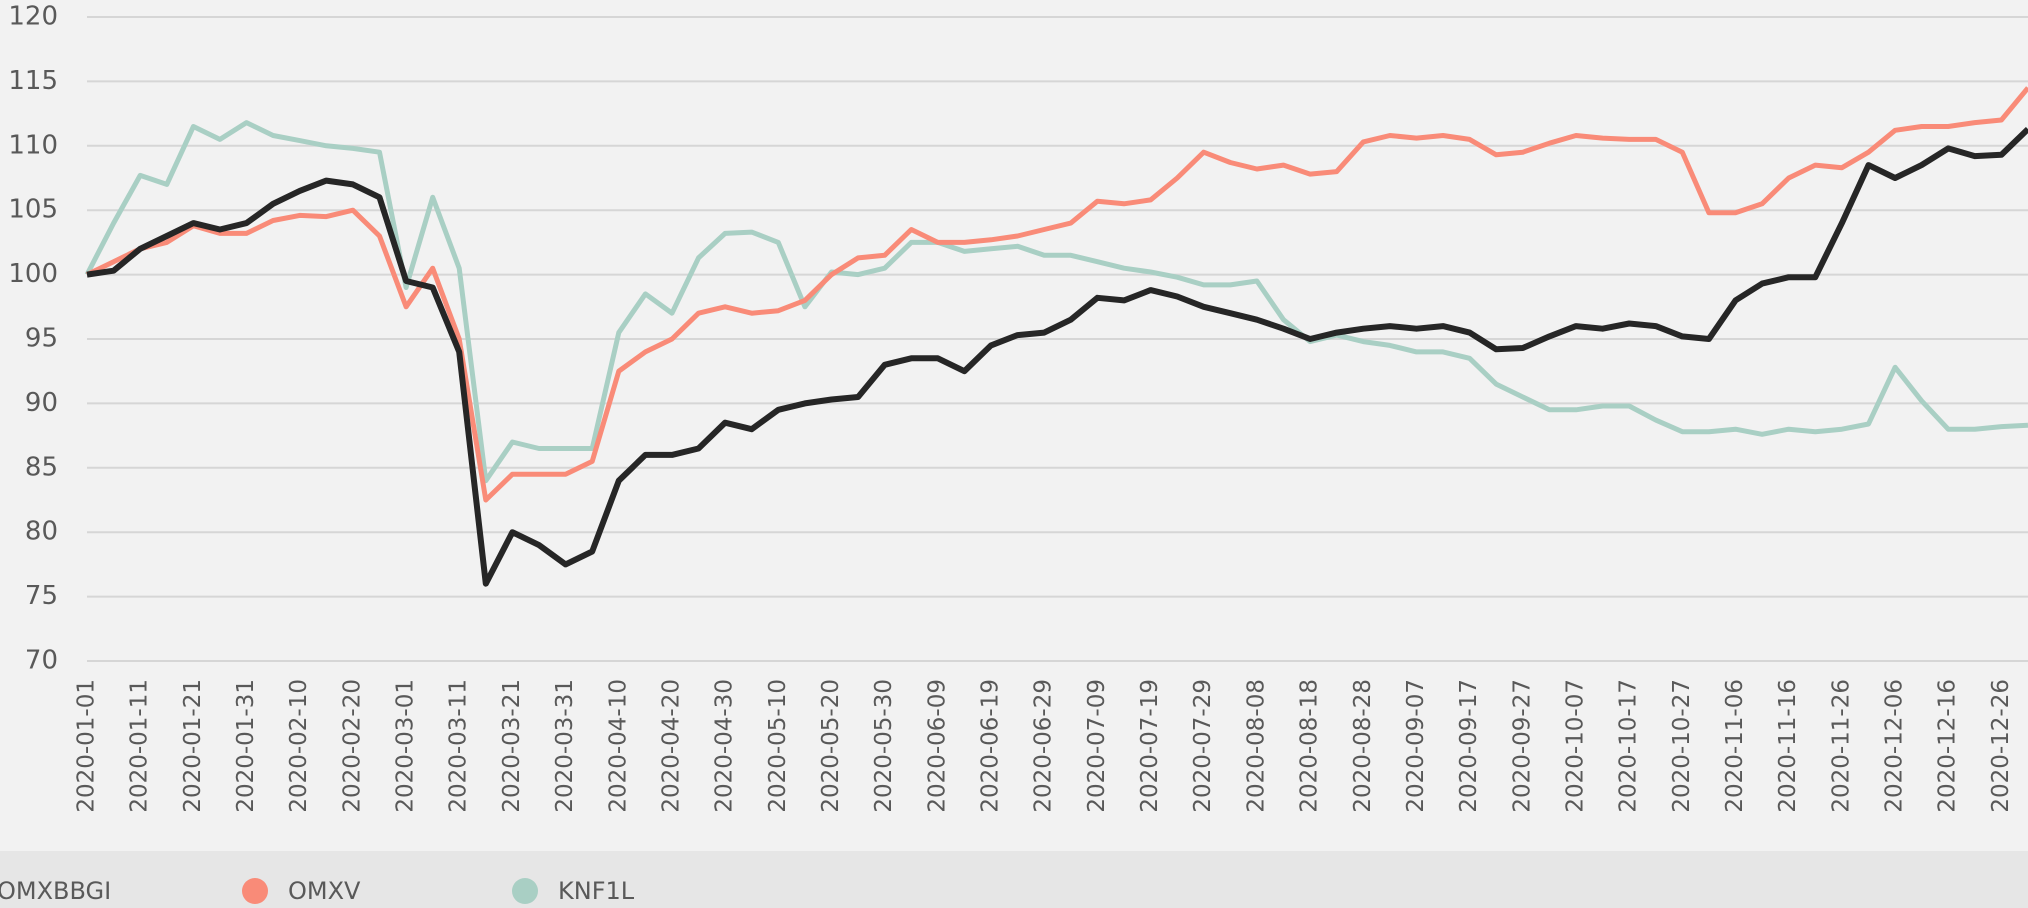 The width and height of the screenshot is (2028, 908). Describe the element at coordinates (459, 746) in the screenshot. I see `x-tick-label: 2020-03-11` at that location.